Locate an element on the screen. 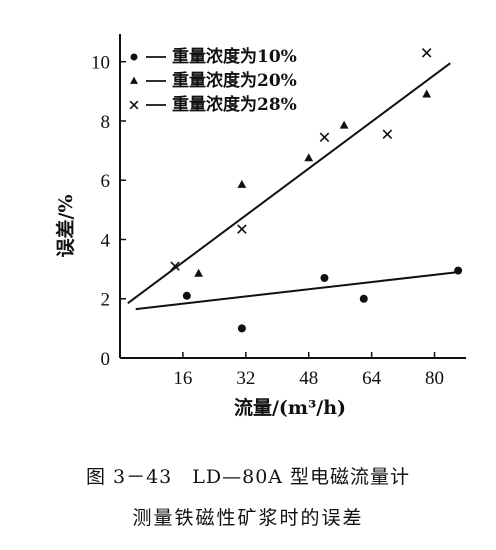  legend-label: 重量浓度为20% is located at coordinates (234, 80).